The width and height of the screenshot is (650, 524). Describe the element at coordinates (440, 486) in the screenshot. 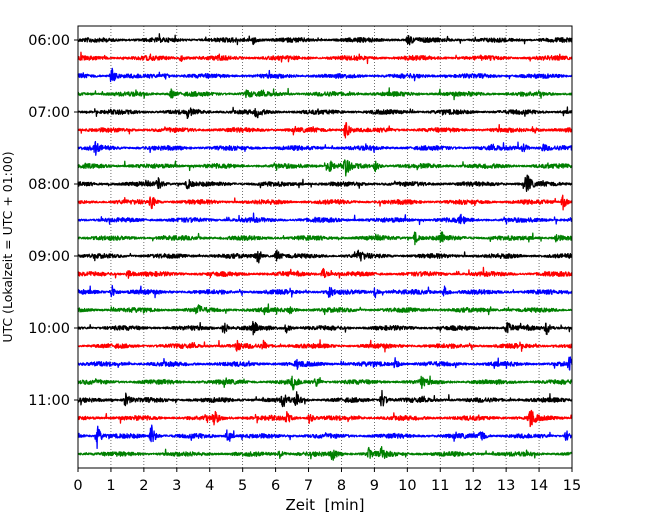

I see `x-tick-label: 11` at that location.